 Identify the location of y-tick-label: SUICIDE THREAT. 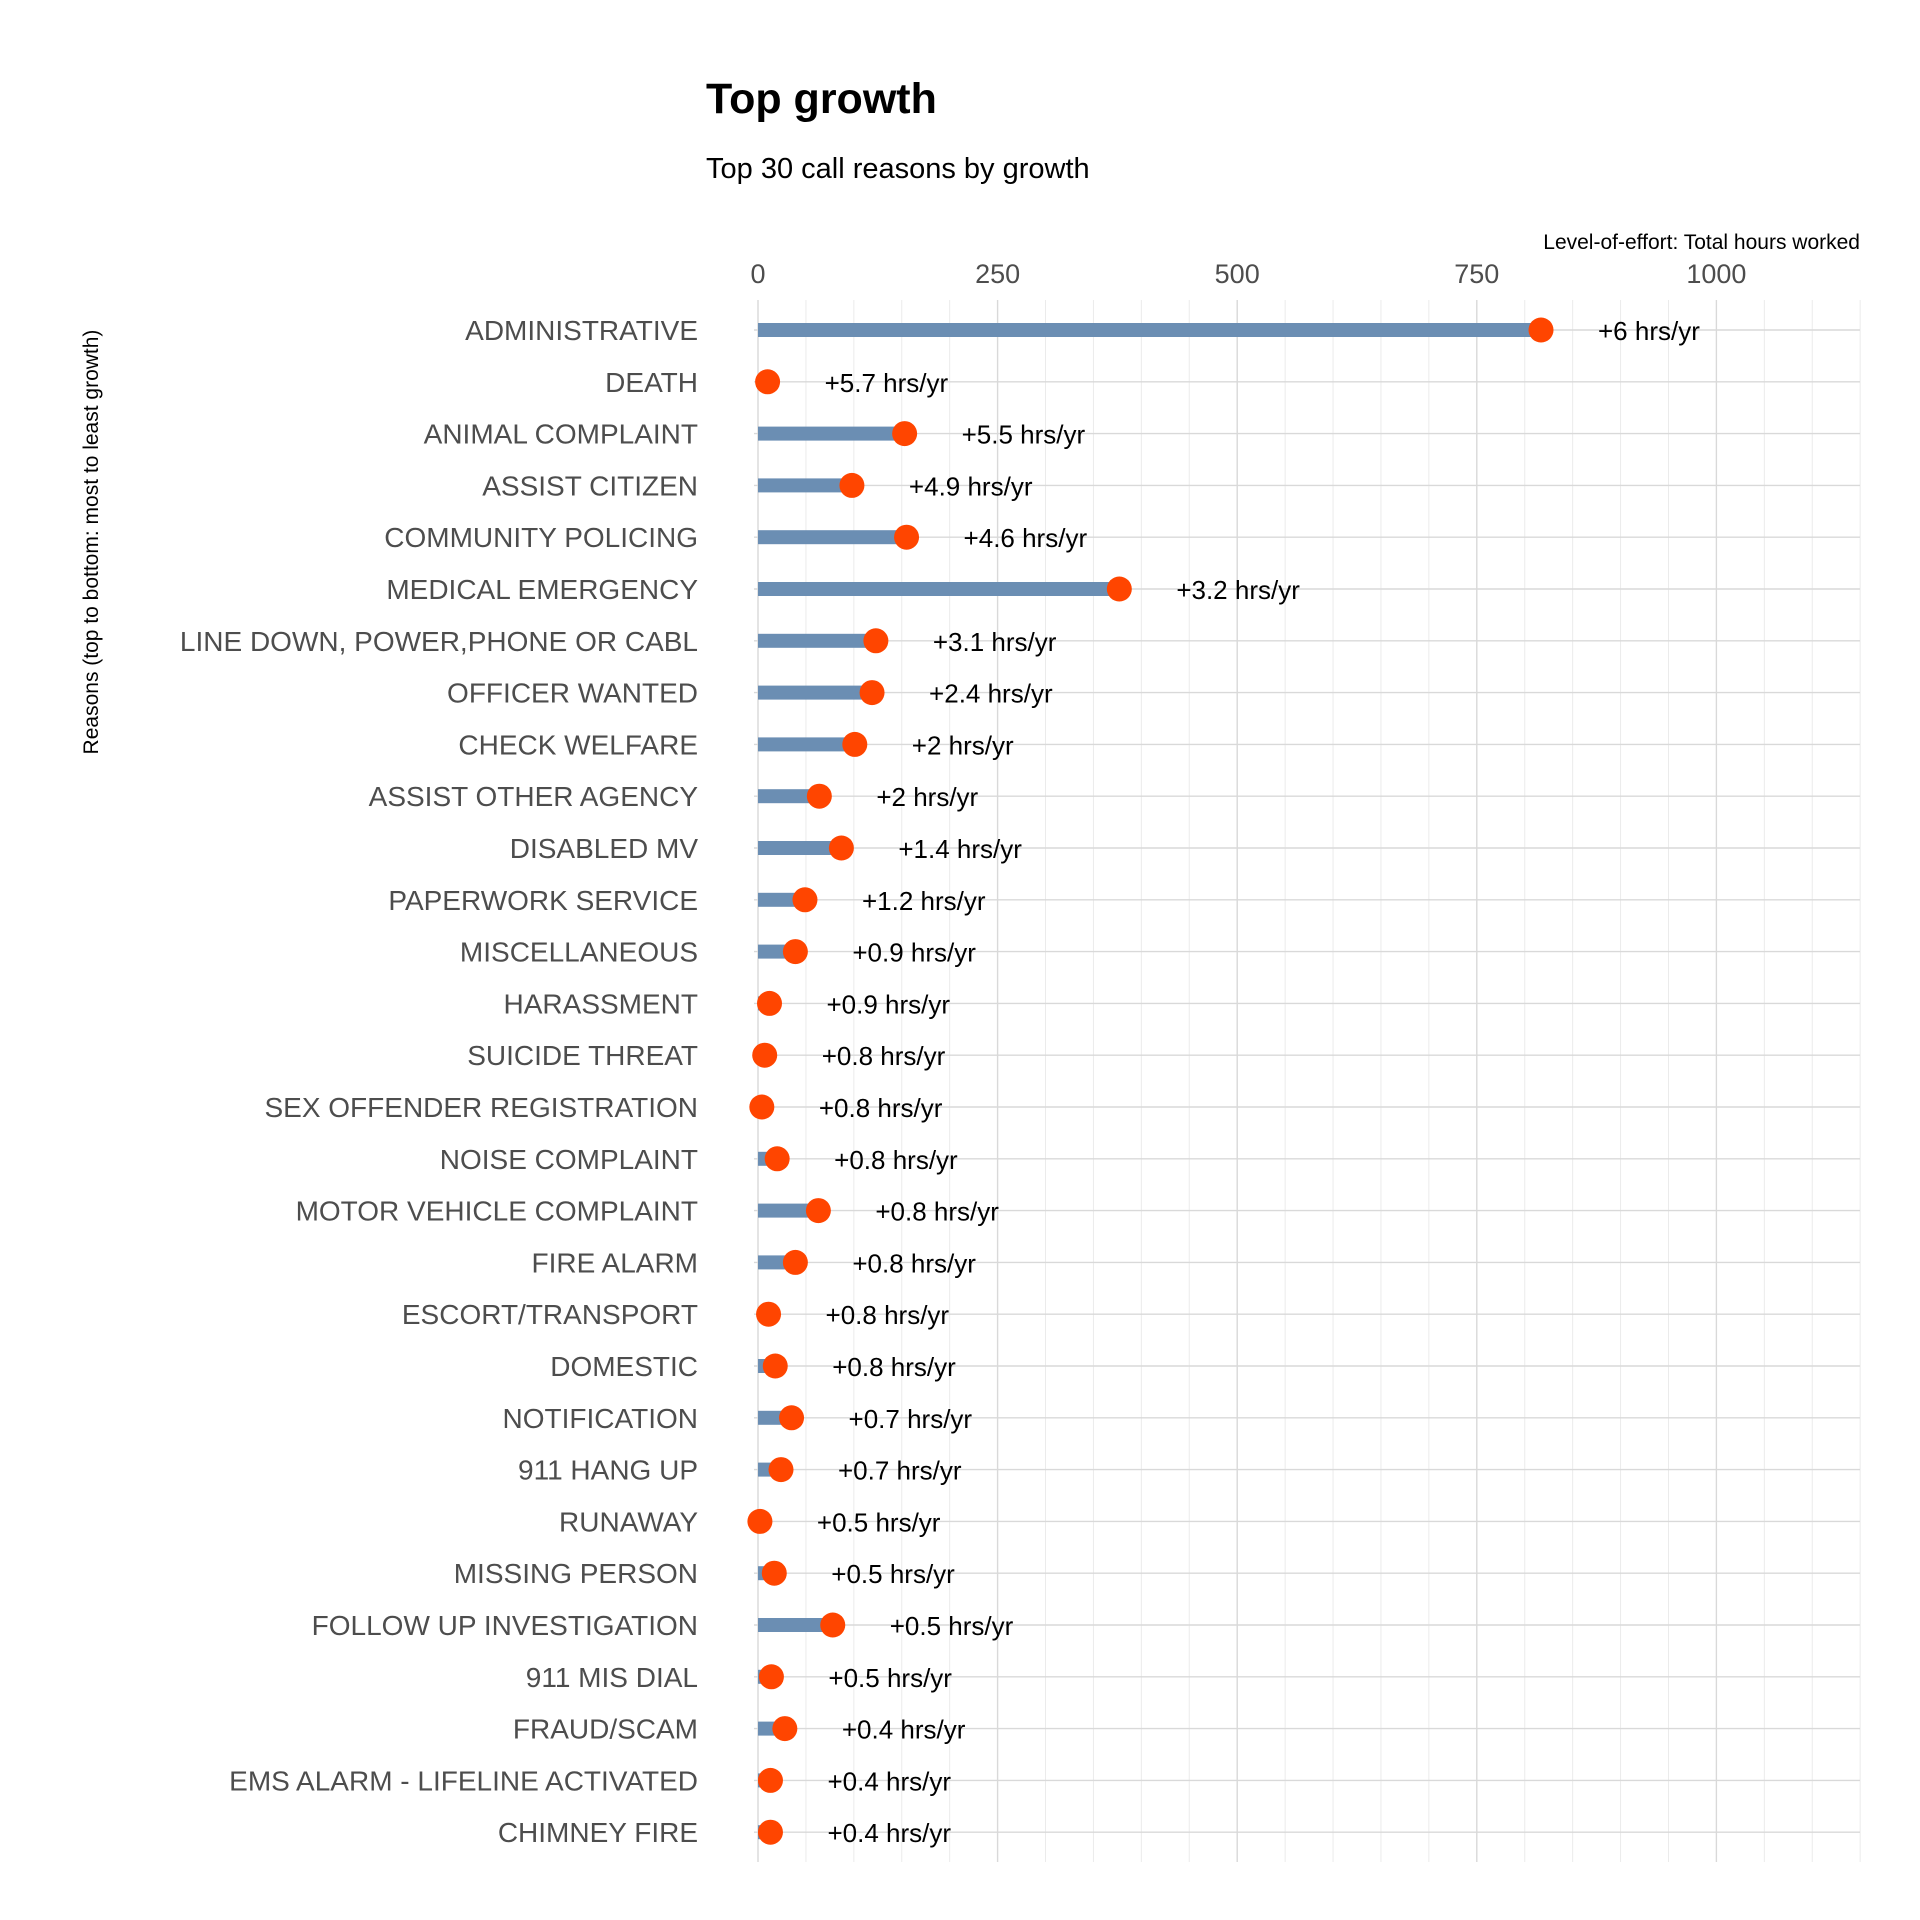
(582, 1055).